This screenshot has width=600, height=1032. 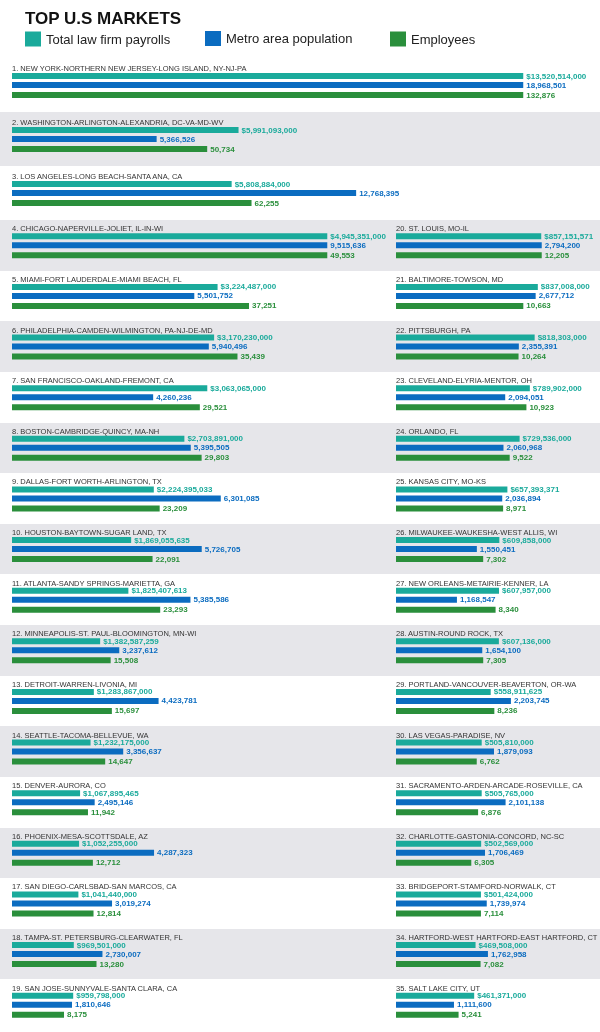 I want to click on data-label: $3,224,487,000, so click(x=248, y=286).